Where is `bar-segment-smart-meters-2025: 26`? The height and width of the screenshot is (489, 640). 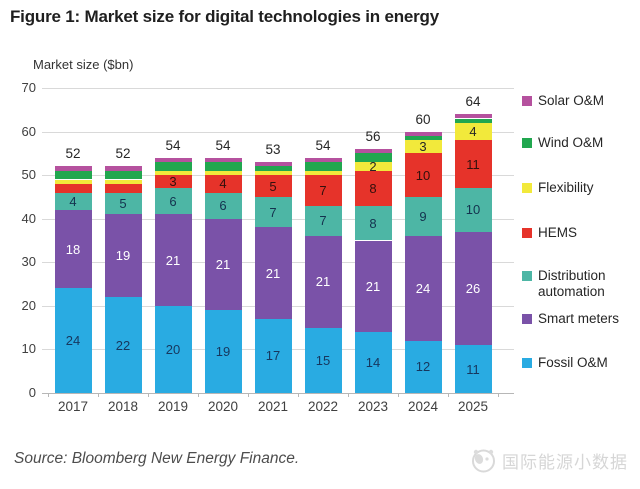 bar-segment-smart-meters-2025: 26 is located at coordinates (473, 288).